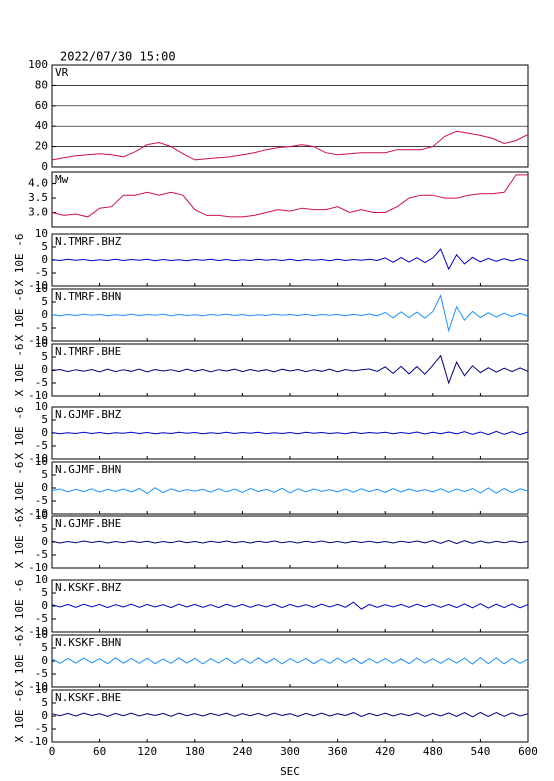 This screenshot has width=554, height=781. Describe the element at coordinates (88, 351) in the screenshot. I see `panel-label: N.TMRF.BHE` at that location.